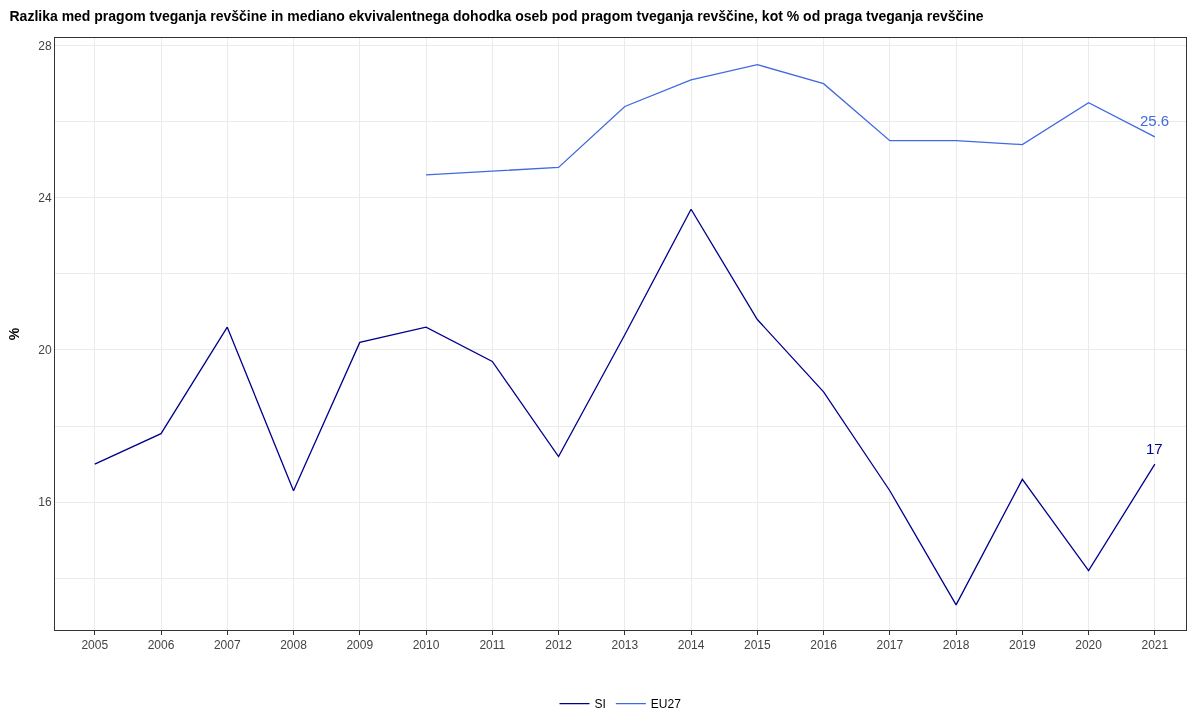 The image size is (1188, 720). Describe the element at coordinates (45, 197) in the screenshot. I see `y-tick-label: 24` at that location.